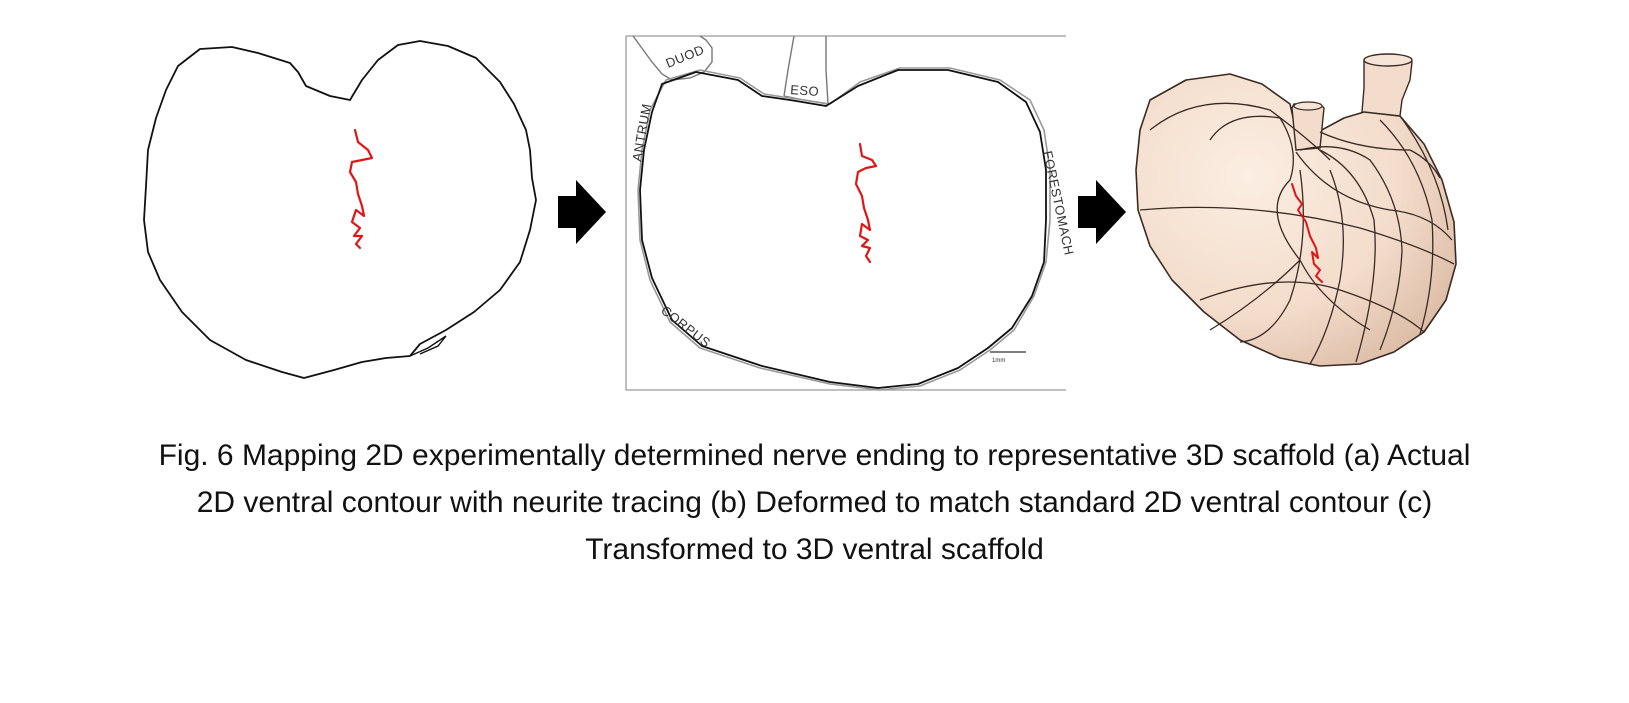 This screenshot has height=703, width=1629. Describe the element at coordinates (998, 361) in the screenshot. I see `scale-bar-label: 1mm` at that location.